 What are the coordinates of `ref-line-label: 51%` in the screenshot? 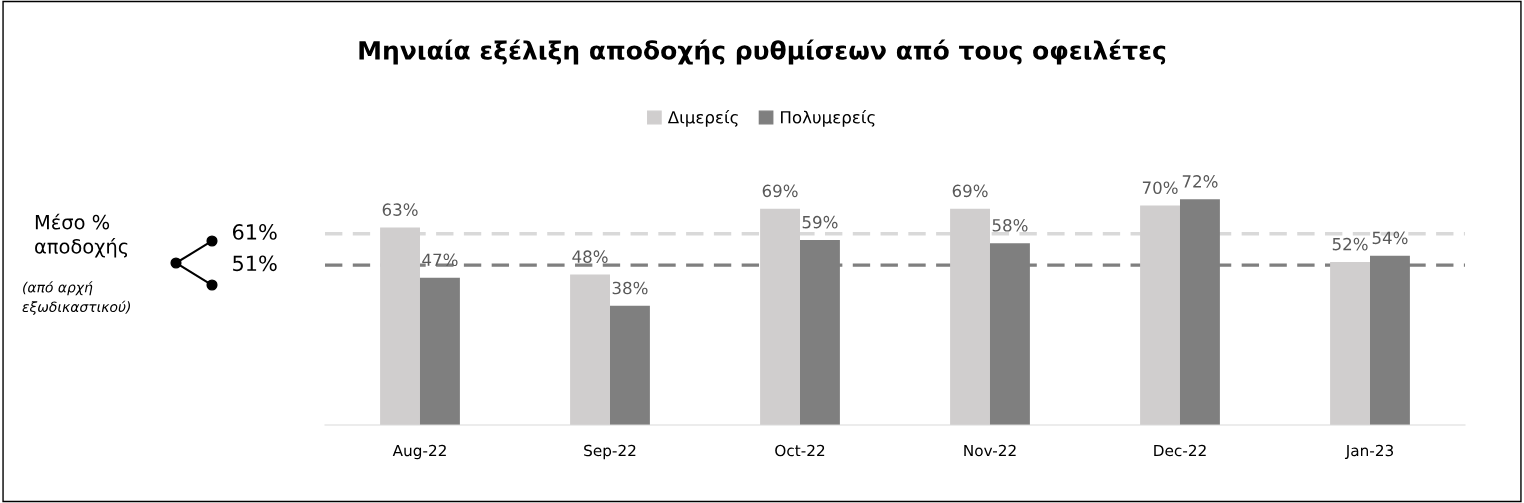 It's located at (255, 263).